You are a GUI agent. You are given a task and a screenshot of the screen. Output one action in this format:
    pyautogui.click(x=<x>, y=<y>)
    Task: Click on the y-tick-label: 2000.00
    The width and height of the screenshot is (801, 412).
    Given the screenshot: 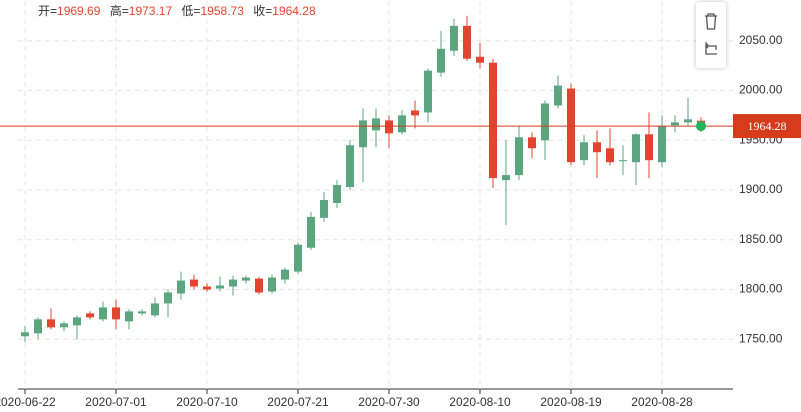 What is the action you would take?
    pyautogui.click(x=761, y=90)
    